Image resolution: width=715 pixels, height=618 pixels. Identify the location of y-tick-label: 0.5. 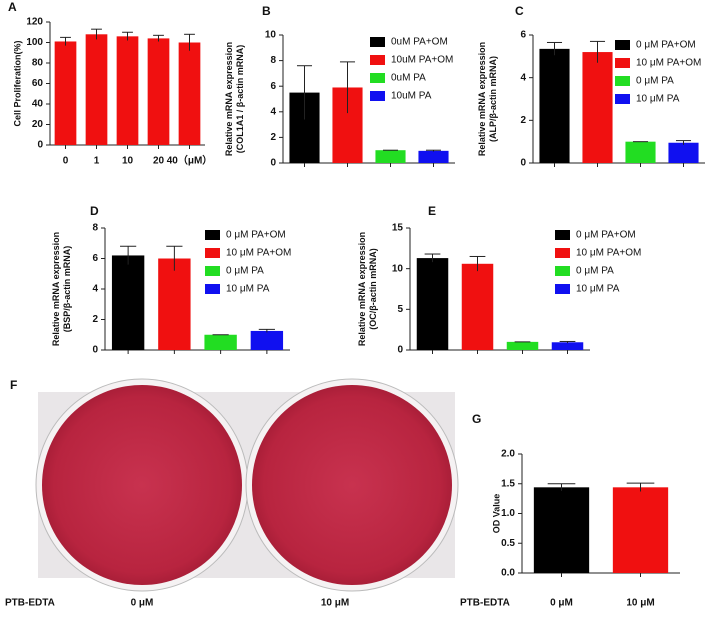
(508, 543).